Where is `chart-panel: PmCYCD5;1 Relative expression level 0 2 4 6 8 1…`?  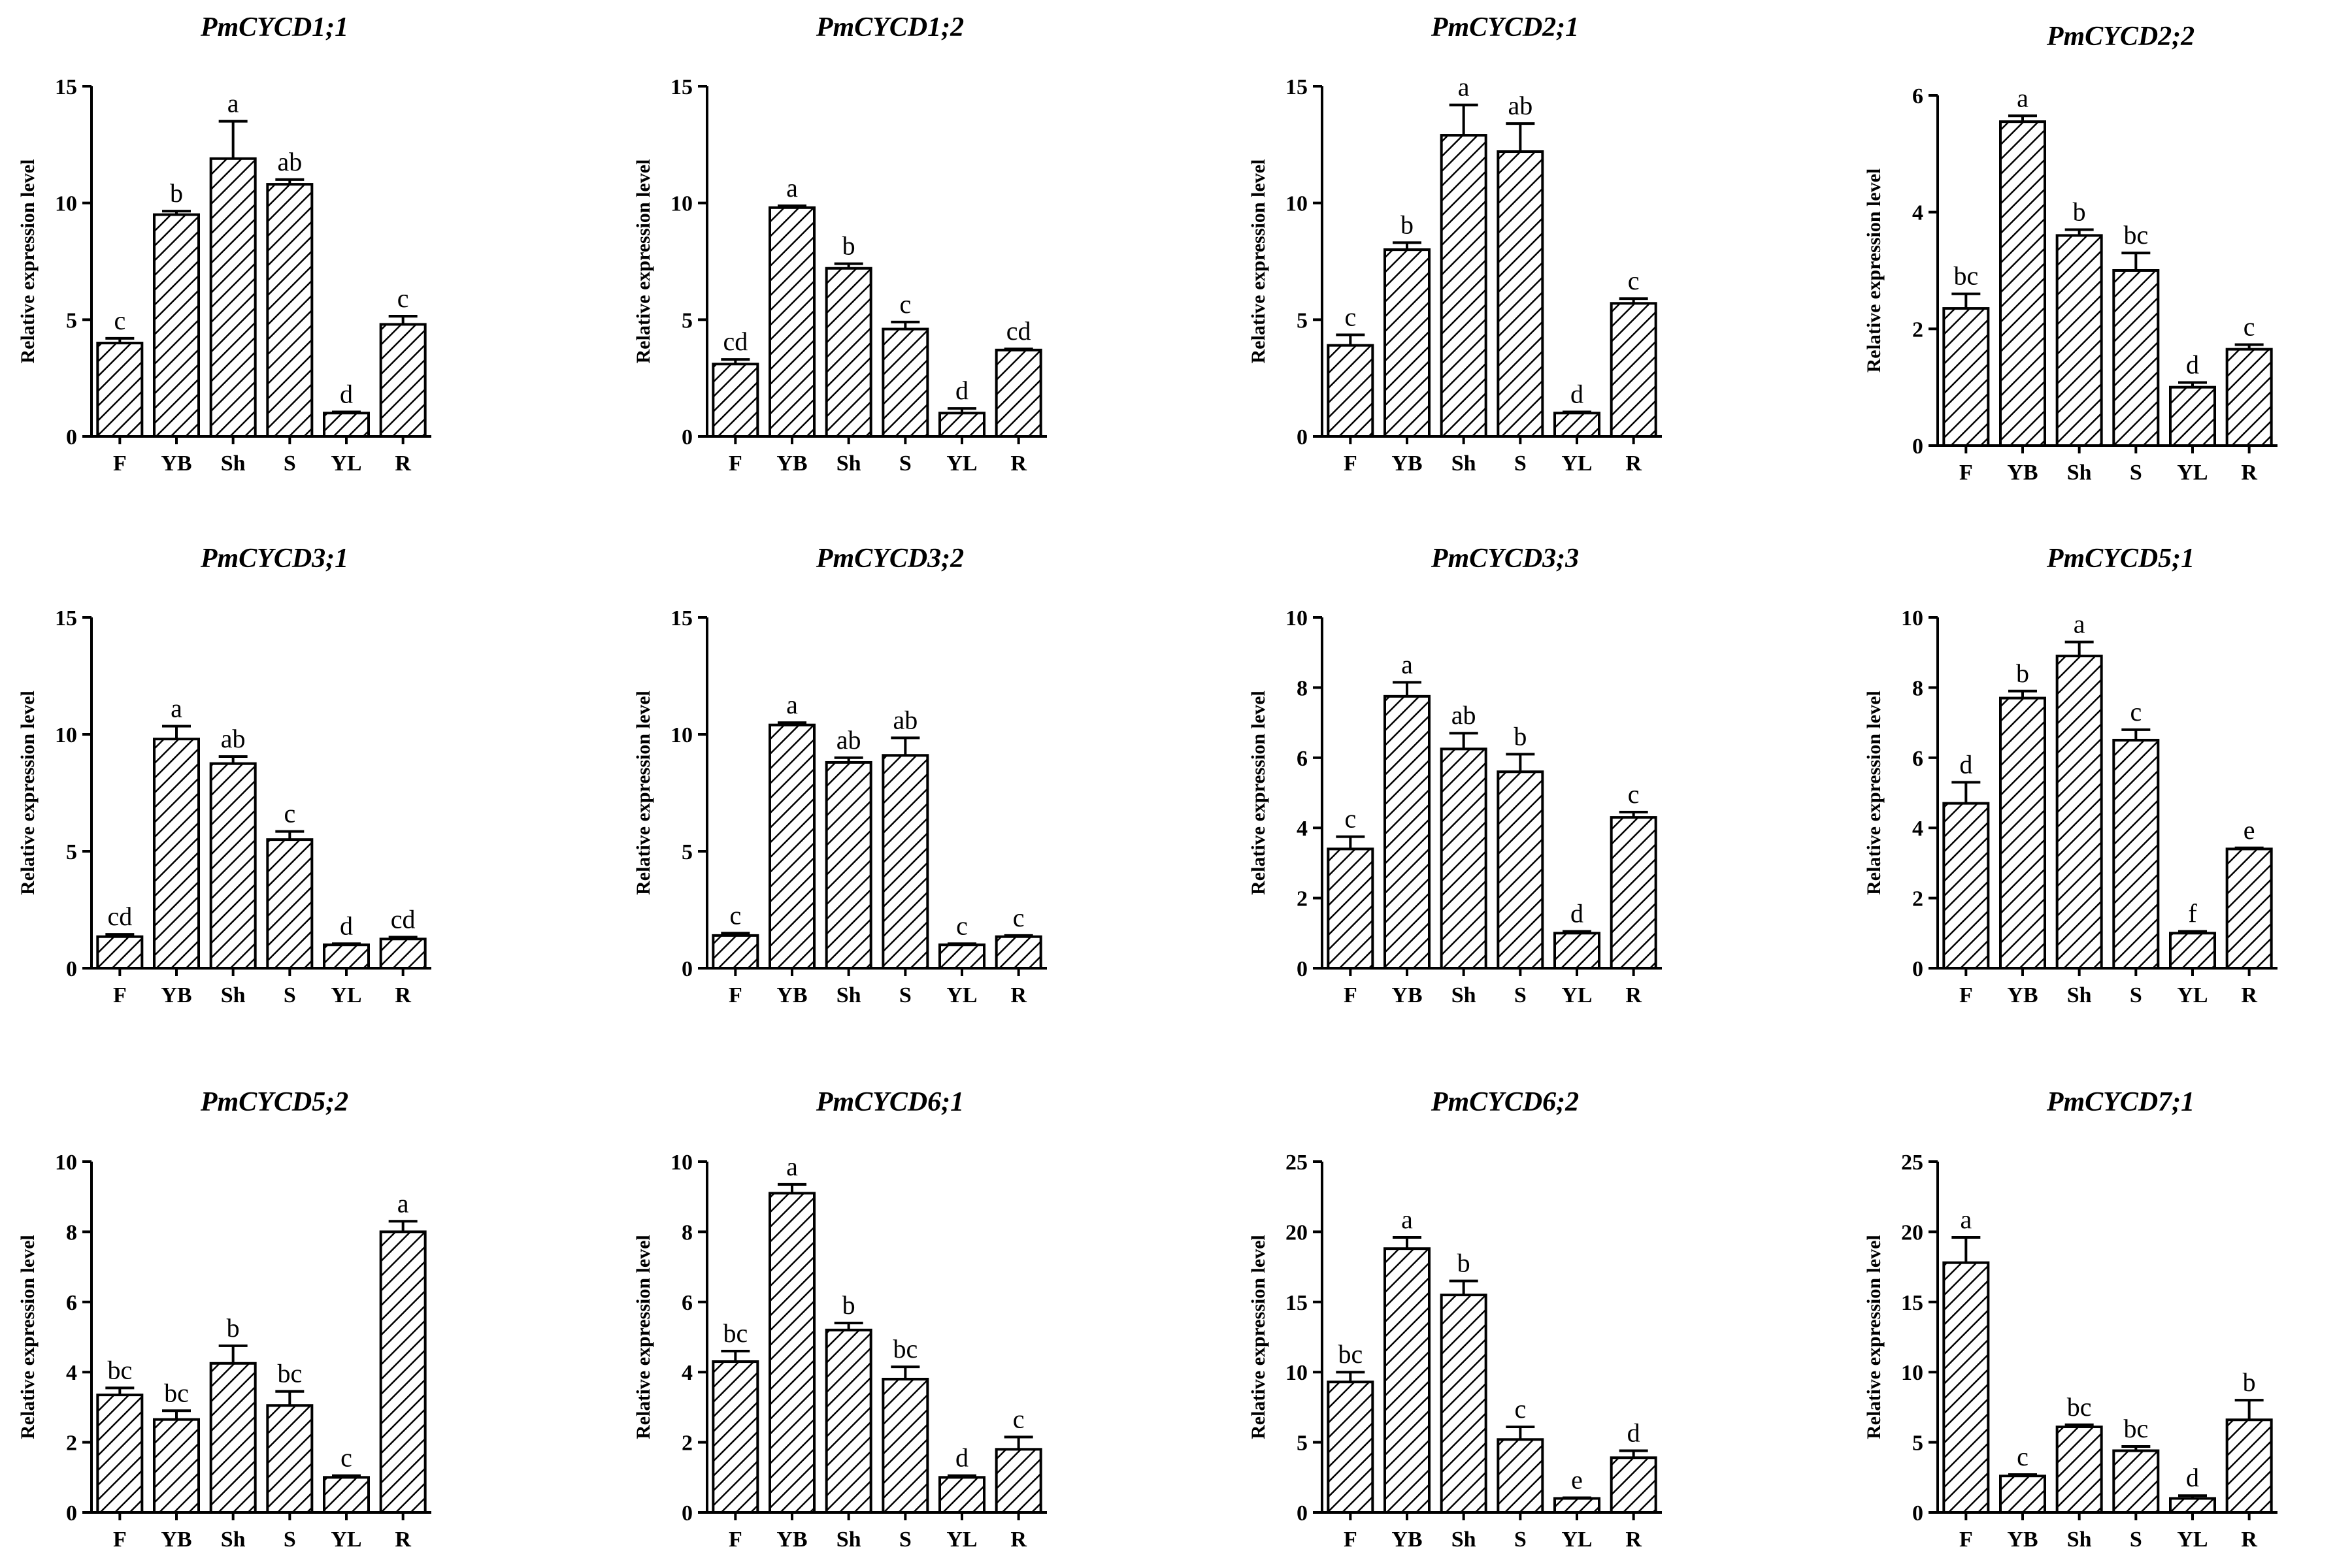
chart-panel: PmCYCD5;1 Relative expression level 0 2 4 6 8 1… is located at coordinates (2070, 775).